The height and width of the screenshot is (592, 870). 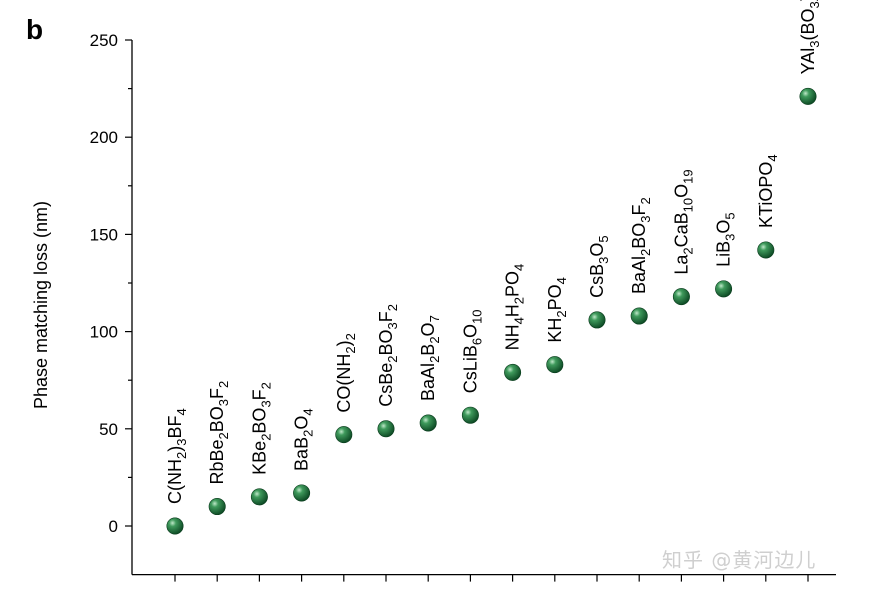 I want to click on point-label: KH2PO4, so click(x=557, y=310).